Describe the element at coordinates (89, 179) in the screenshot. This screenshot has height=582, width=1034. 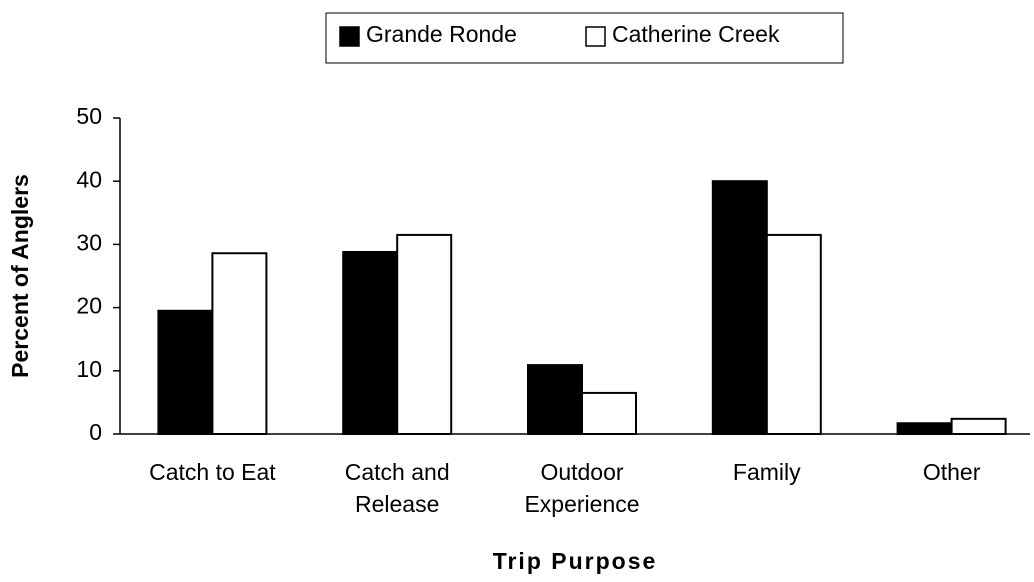
I see `y-tick-label: 40` at that location.